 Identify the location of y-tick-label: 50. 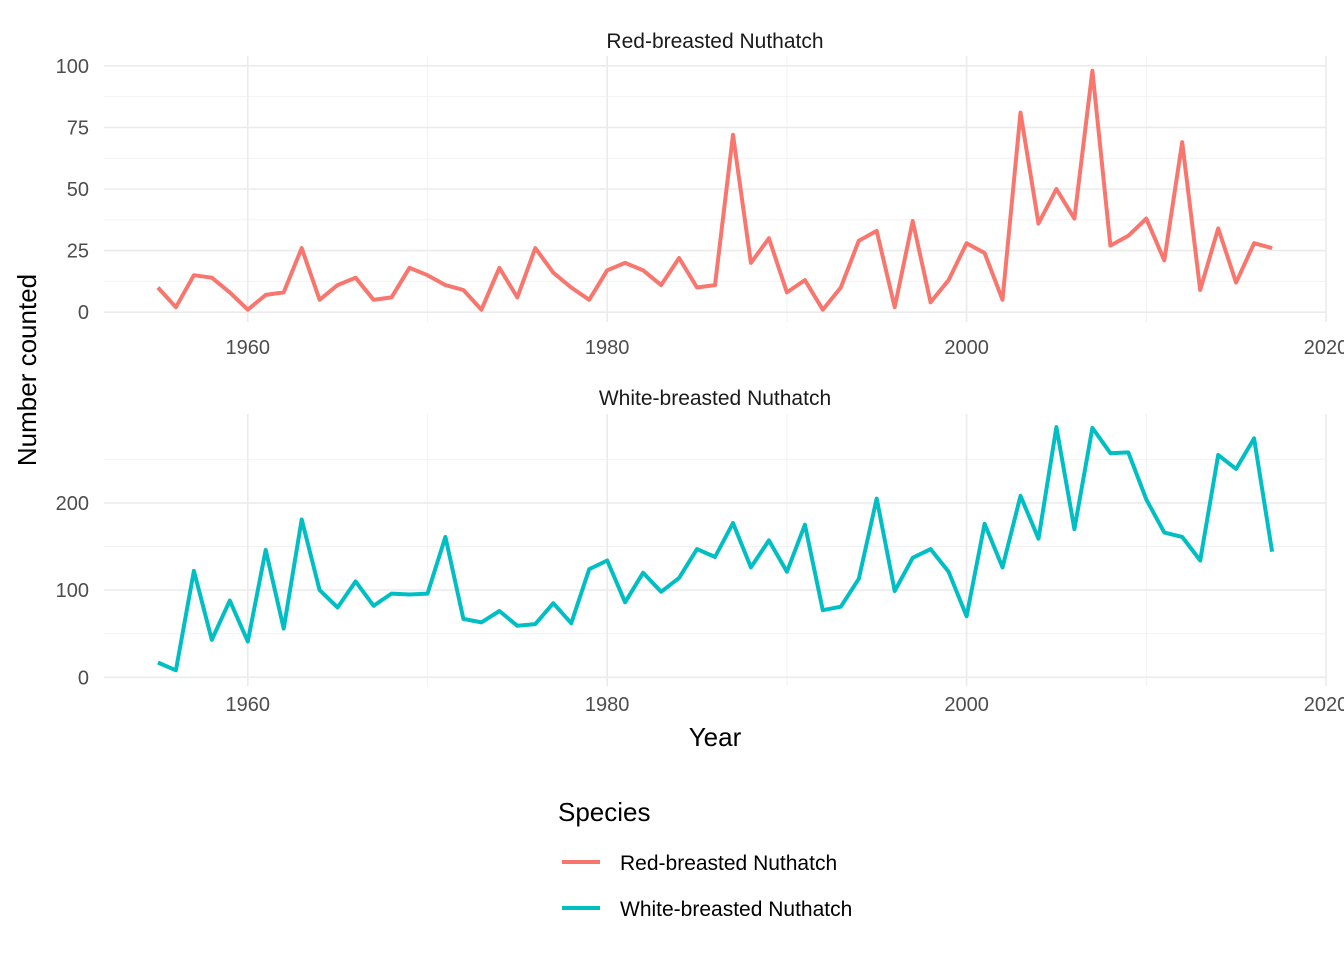
(78, 190).